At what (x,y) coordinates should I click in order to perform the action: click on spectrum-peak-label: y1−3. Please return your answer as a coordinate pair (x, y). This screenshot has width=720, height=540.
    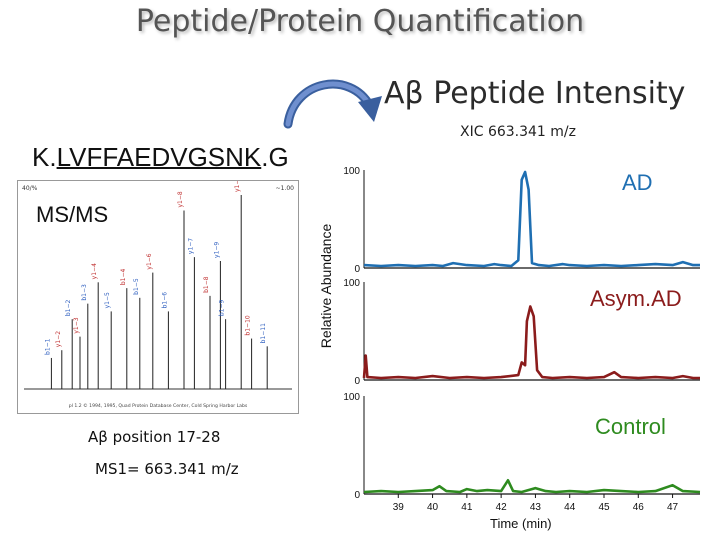
    Looking at the image, I should click on (76, 325).